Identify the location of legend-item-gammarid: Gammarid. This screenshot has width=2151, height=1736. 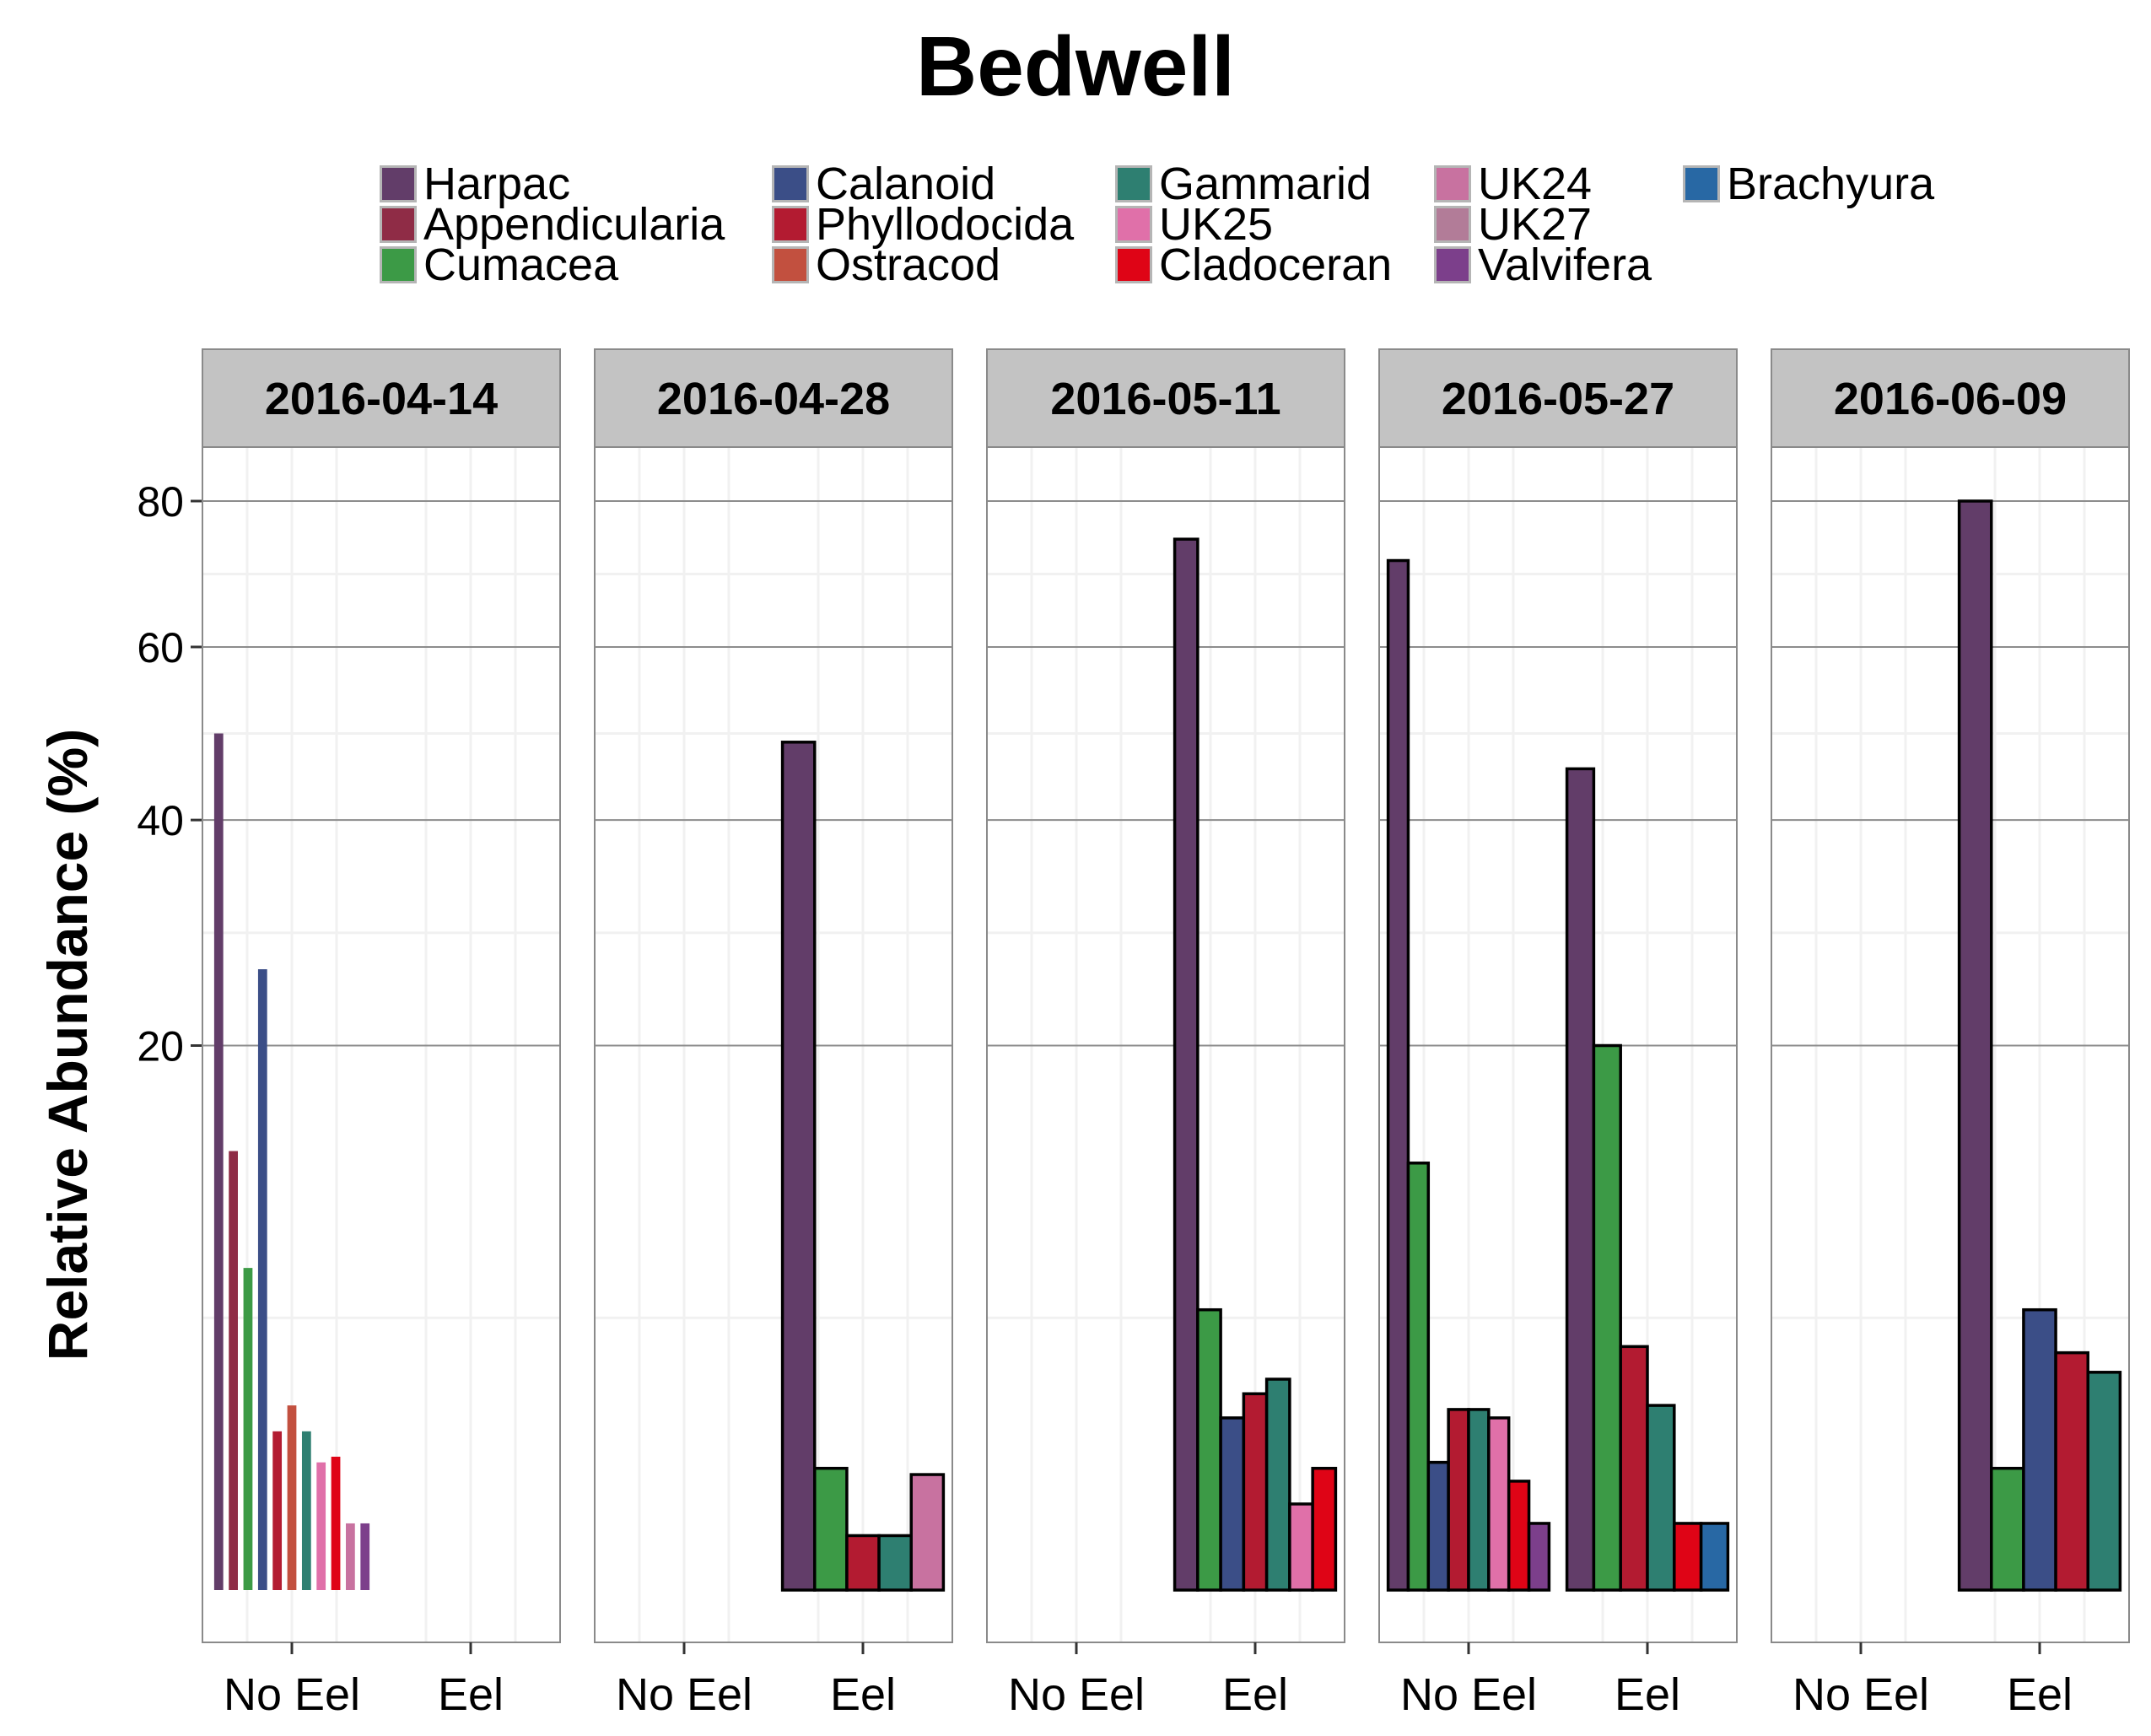
(1243, 184).